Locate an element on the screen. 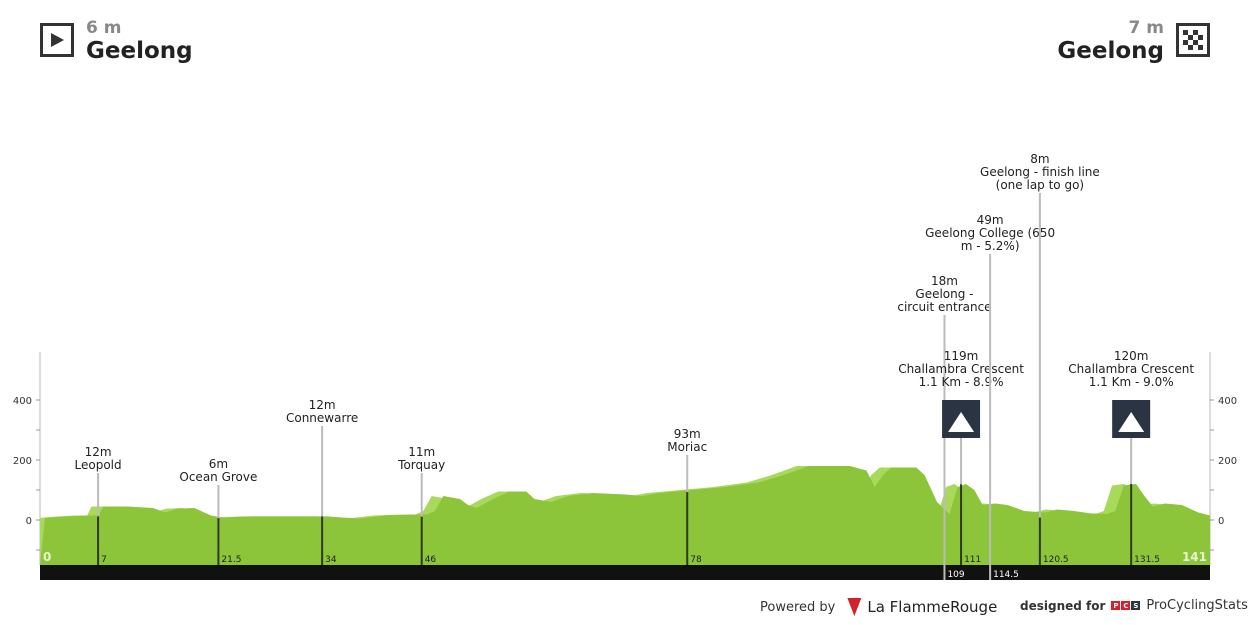 The height and width of the screenshot is (625, 1250). pcs-letter: P is located at coordinates (1116, 605).